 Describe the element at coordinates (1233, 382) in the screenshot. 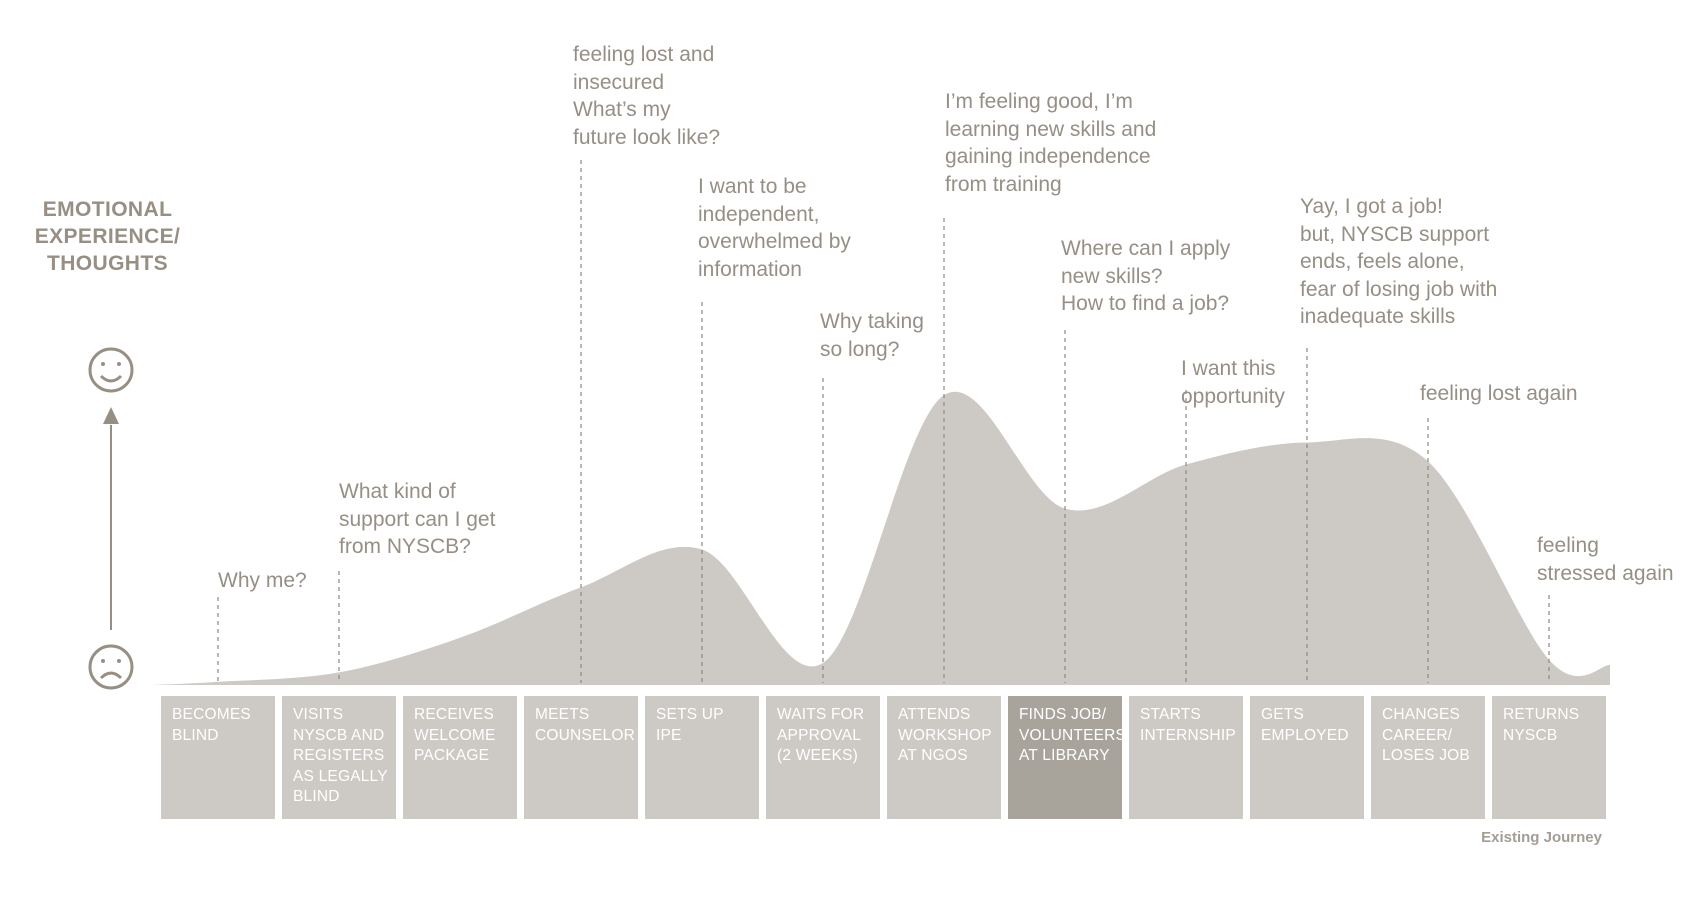

I see `thought-text: I want this opportunity` at that location.